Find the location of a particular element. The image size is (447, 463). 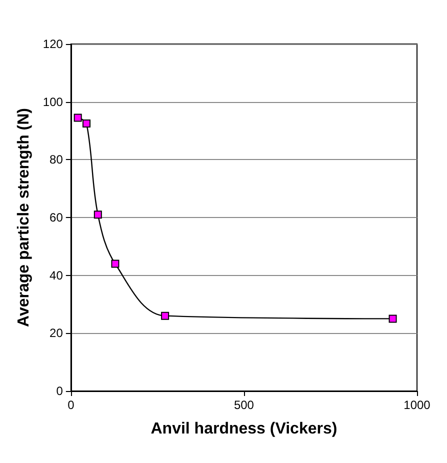

y-tick-label: 60 is located at coordinates (57, 217).